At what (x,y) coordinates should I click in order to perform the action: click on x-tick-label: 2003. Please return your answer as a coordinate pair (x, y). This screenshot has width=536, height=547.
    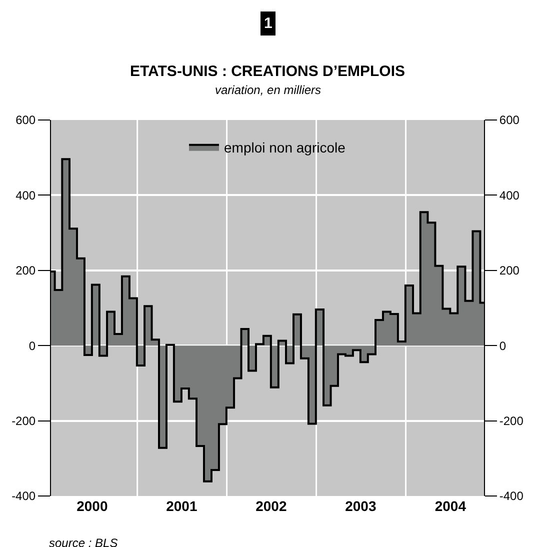
    Looking at the image, I should click on (360, 506).